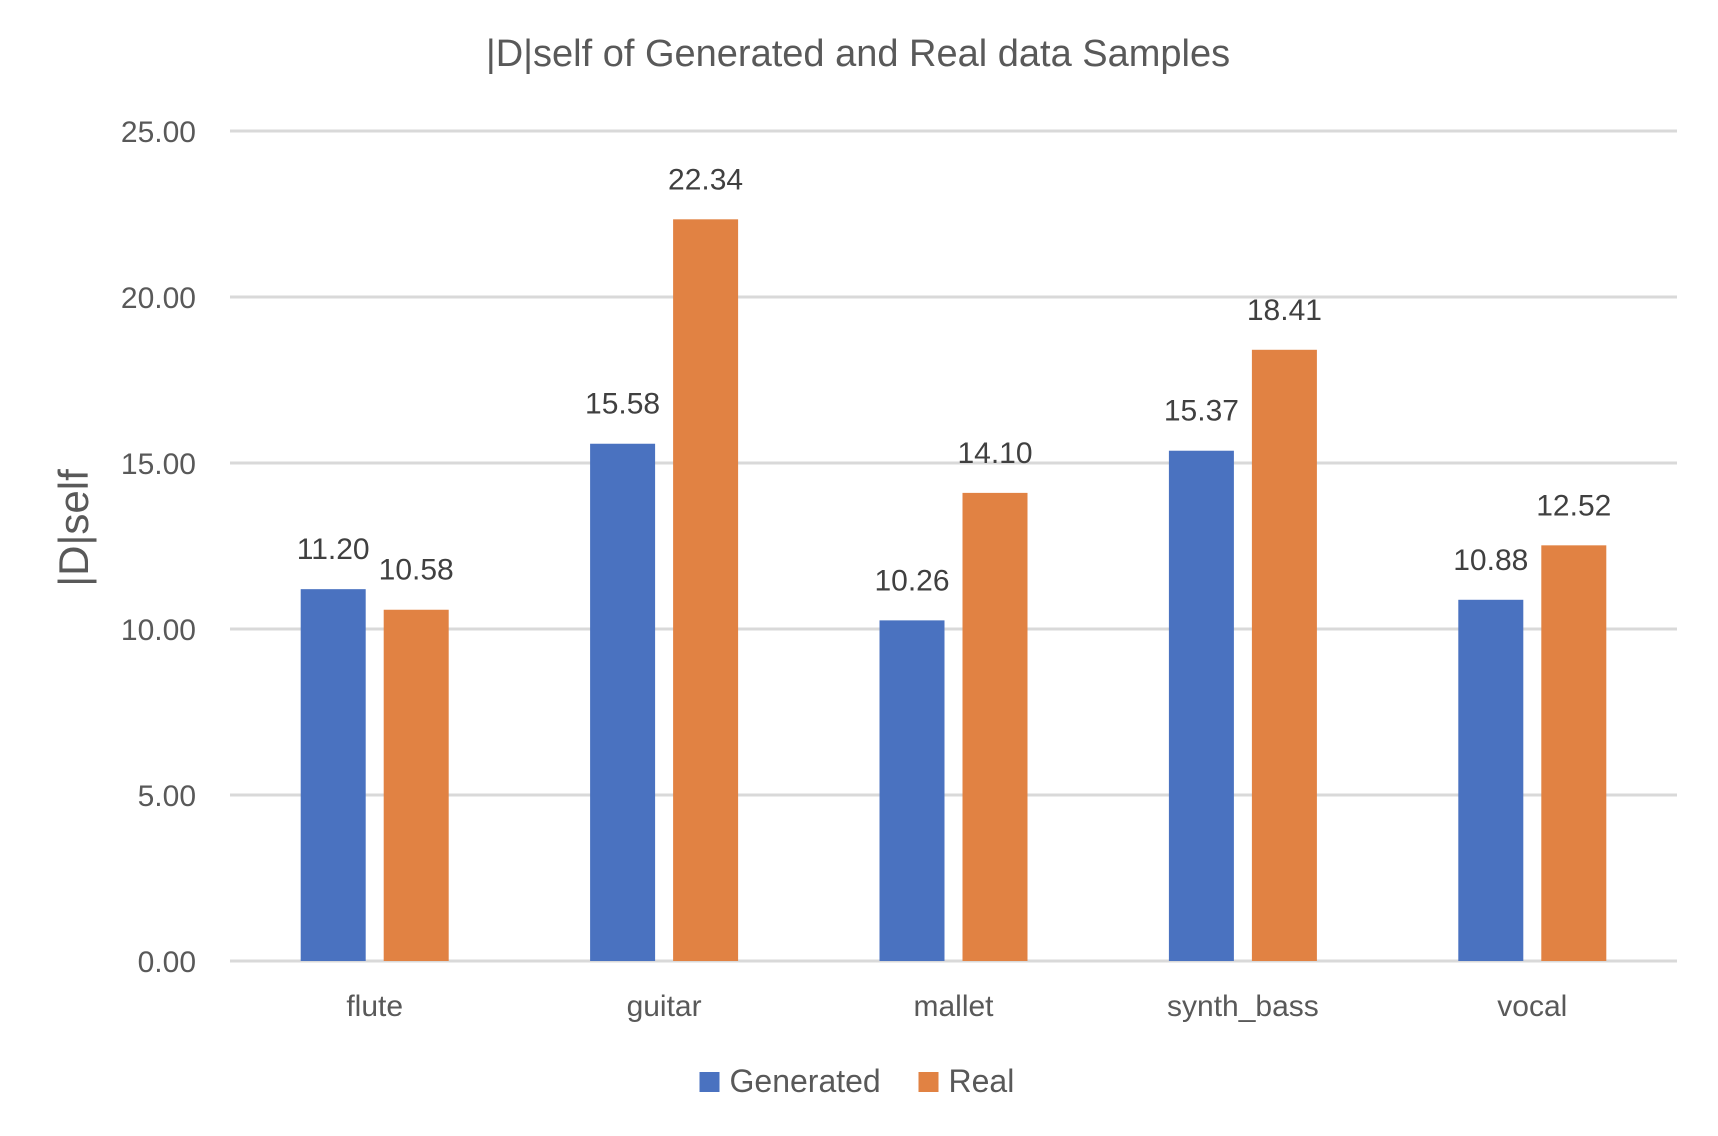 The height and width of the screenshot is (1136, 1718). I want to click on data-label: 10.26, so click(911, 580).